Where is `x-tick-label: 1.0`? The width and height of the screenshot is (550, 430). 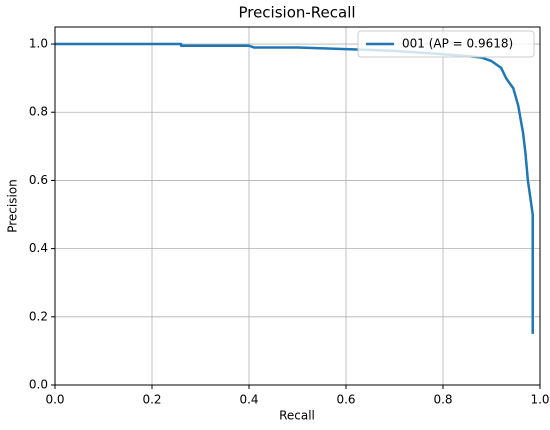
x-tick-label: 1.0 is located at coordinates (539, 400).